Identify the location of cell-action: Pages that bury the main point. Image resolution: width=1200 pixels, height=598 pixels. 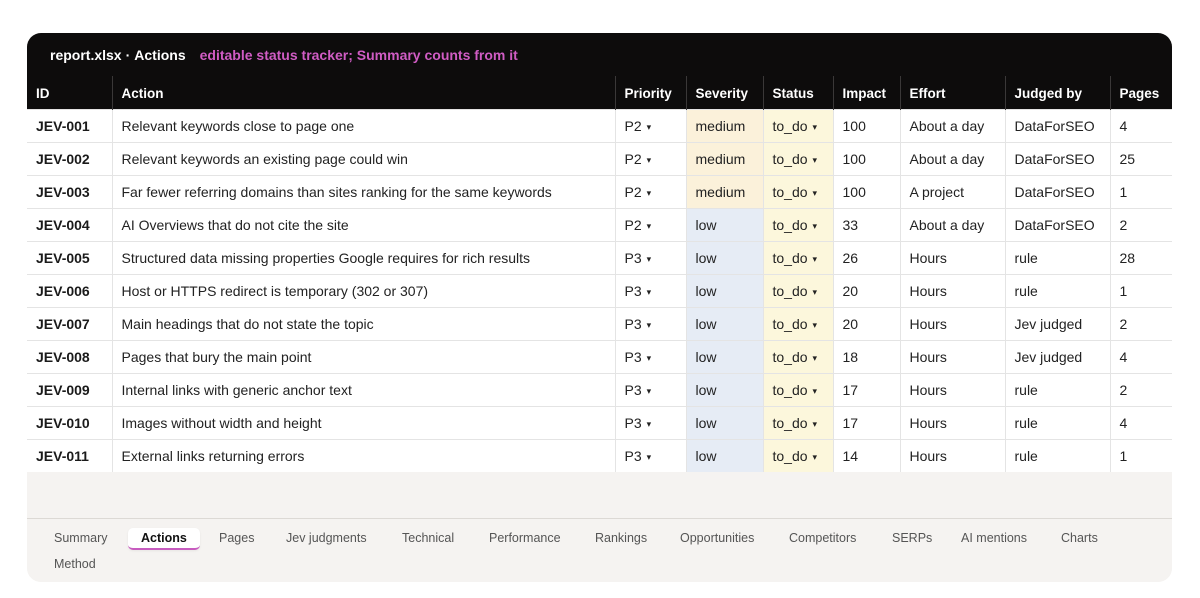
(363, 356).